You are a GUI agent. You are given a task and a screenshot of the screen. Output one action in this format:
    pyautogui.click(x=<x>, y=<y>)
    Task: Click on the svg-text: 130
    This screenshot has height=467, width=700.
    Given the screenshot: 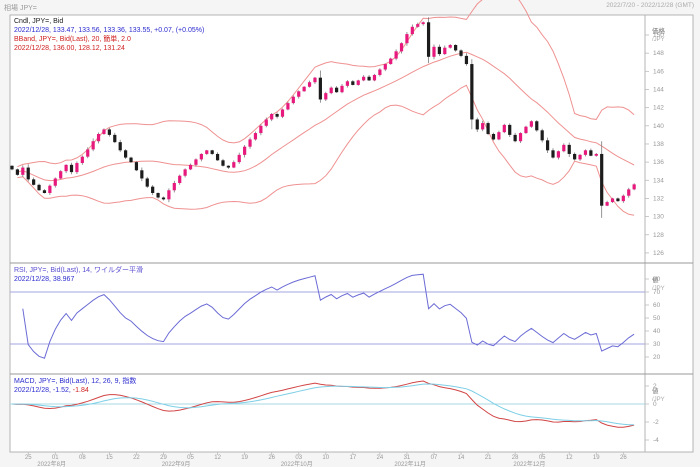 What is the action you would take?
    pyautogui.click(x=658, y=217)
    